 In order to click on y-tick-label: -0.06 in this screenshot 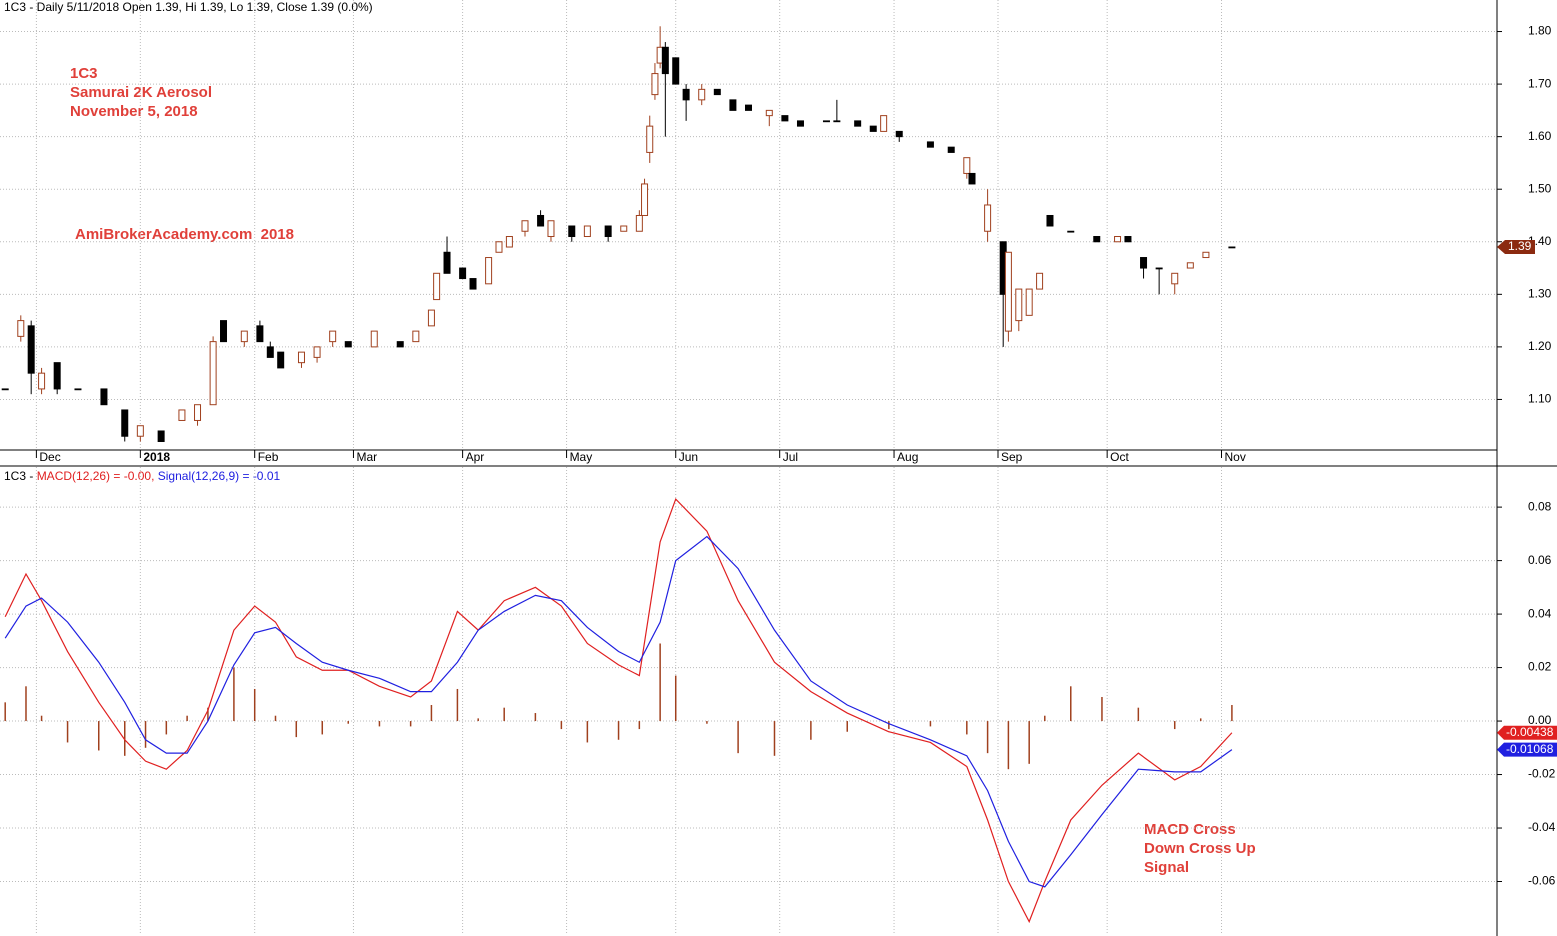, I will do `click(1542, 881)`.